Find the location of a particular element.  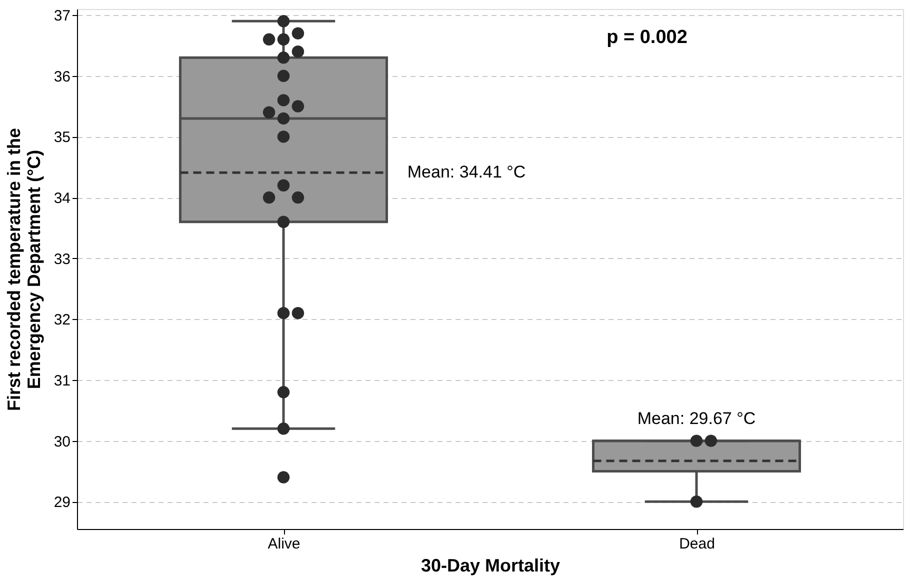

y-tick-label: 29 is located at coordinates (62, 503).